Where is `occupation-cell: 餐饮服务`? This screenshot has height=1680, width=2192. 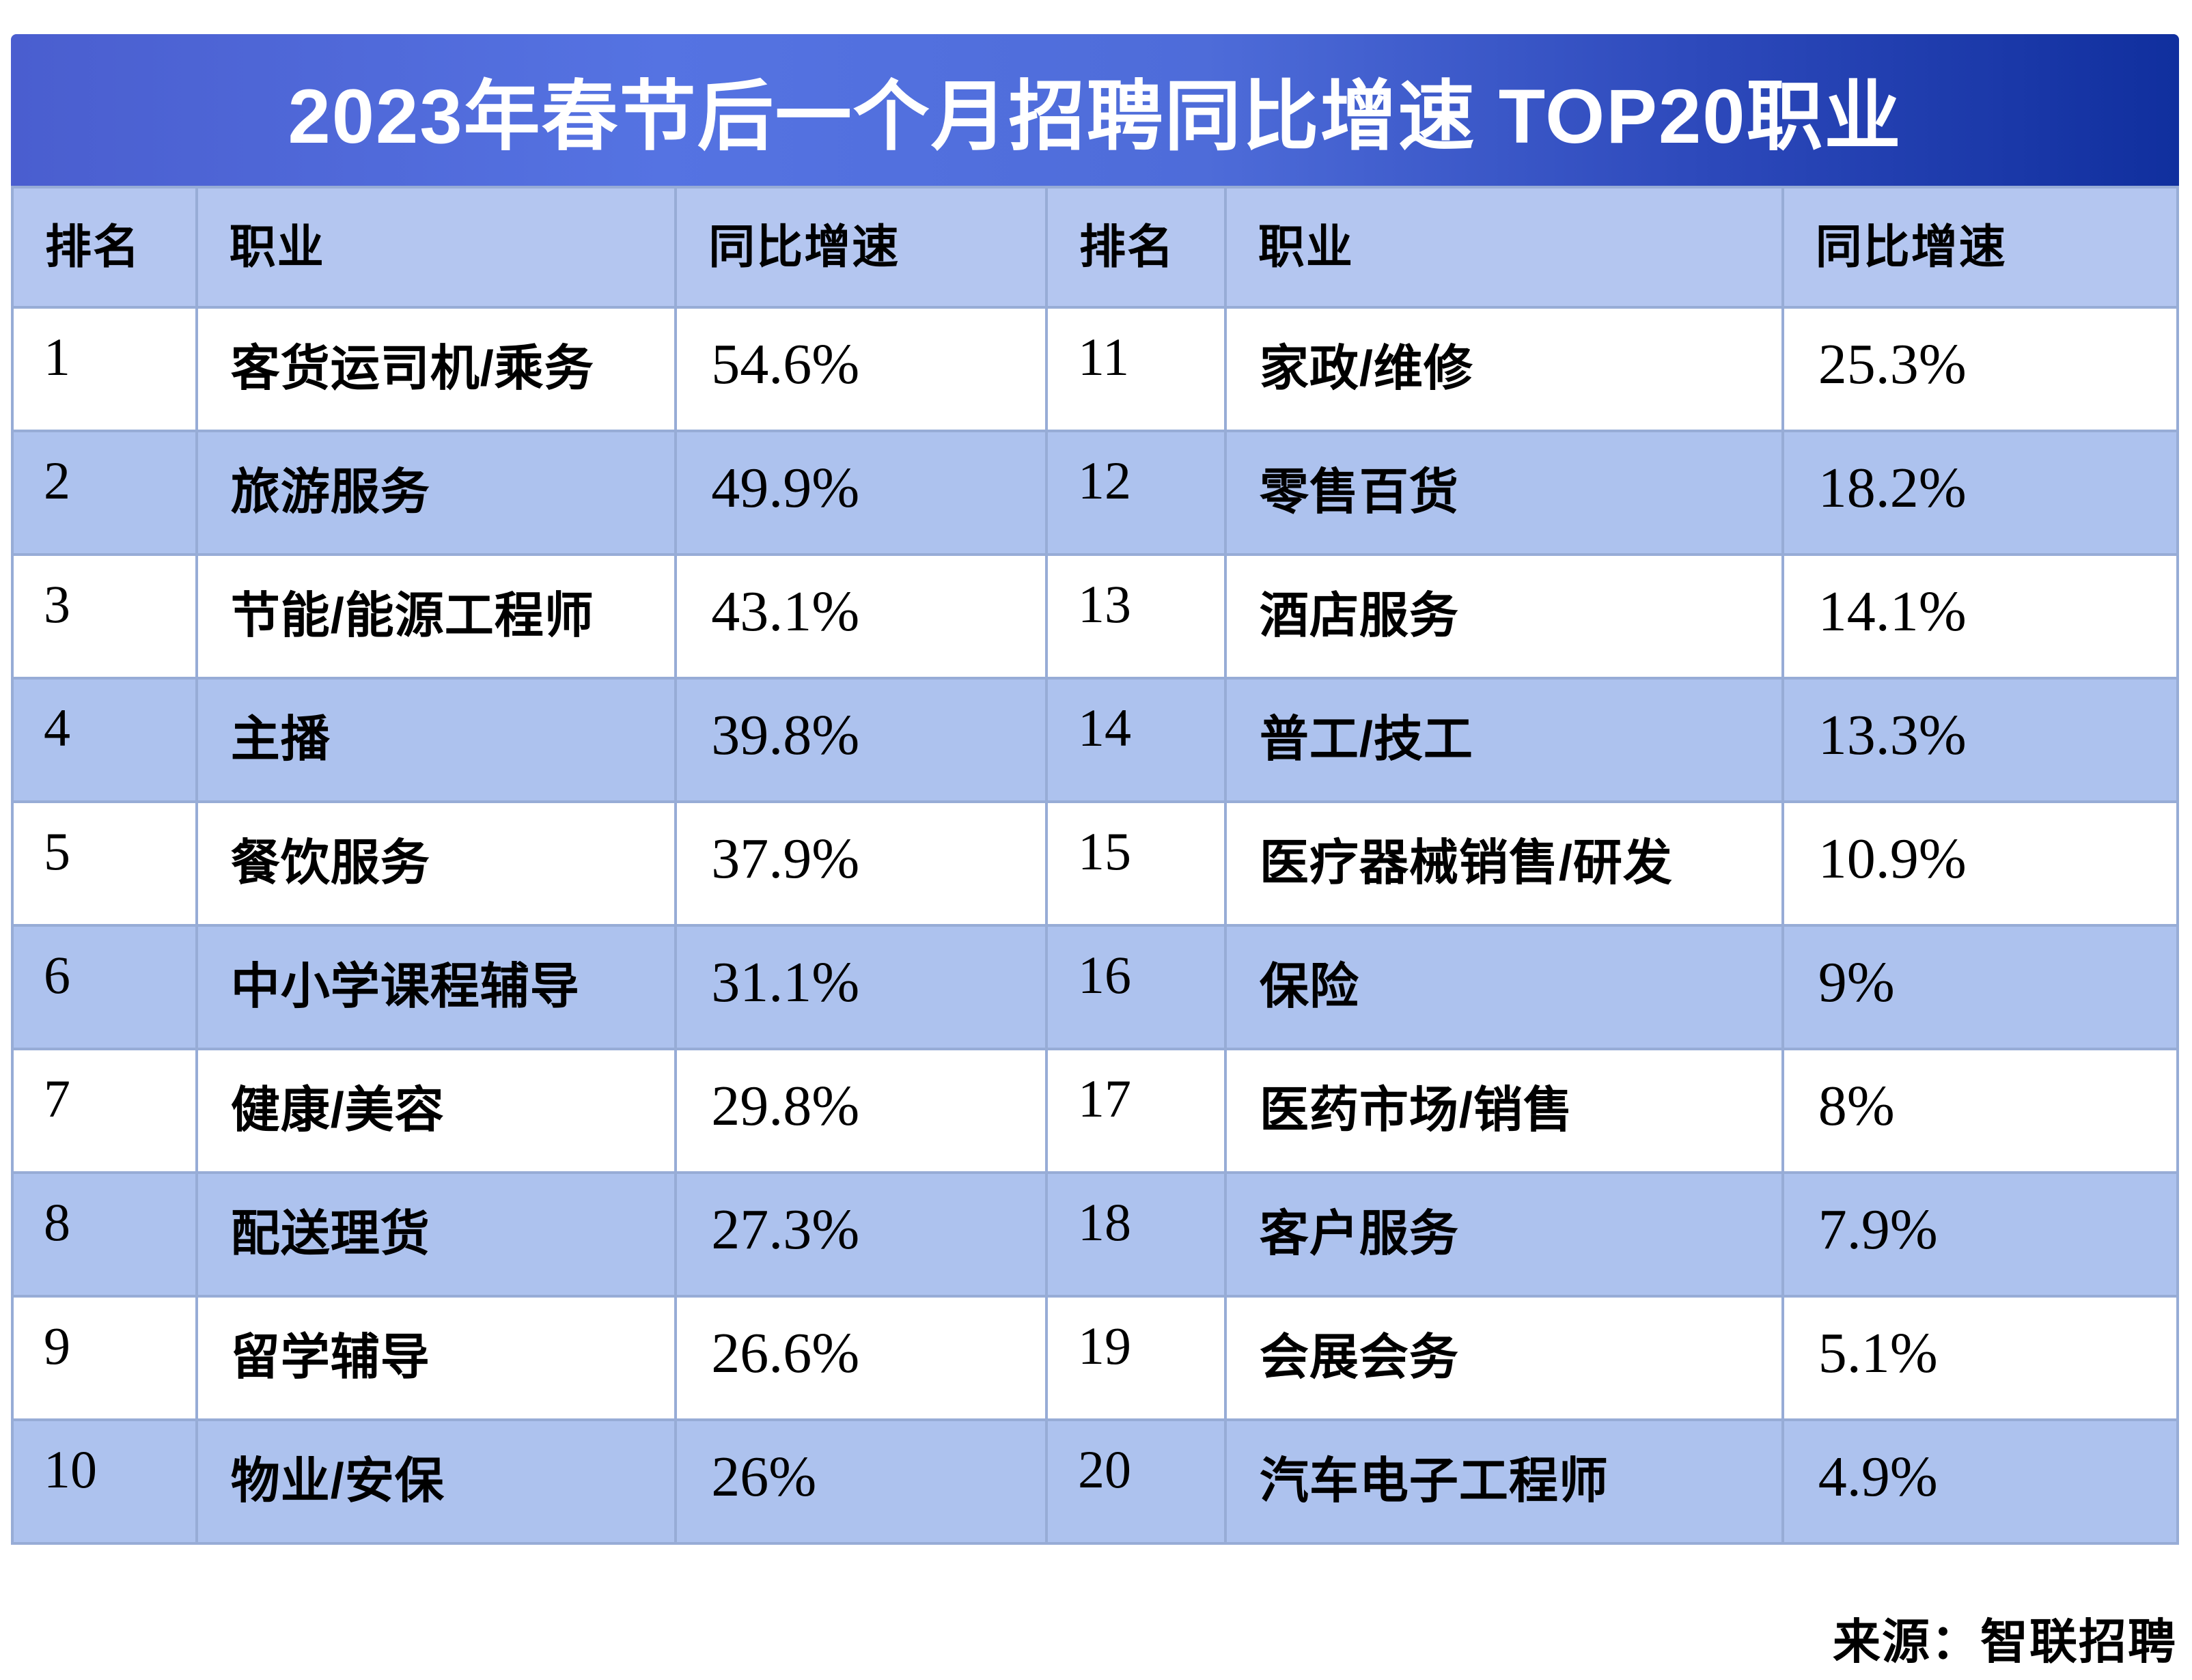
occupation-cell: 餐饮服务 is located at coordinates (437, 863).